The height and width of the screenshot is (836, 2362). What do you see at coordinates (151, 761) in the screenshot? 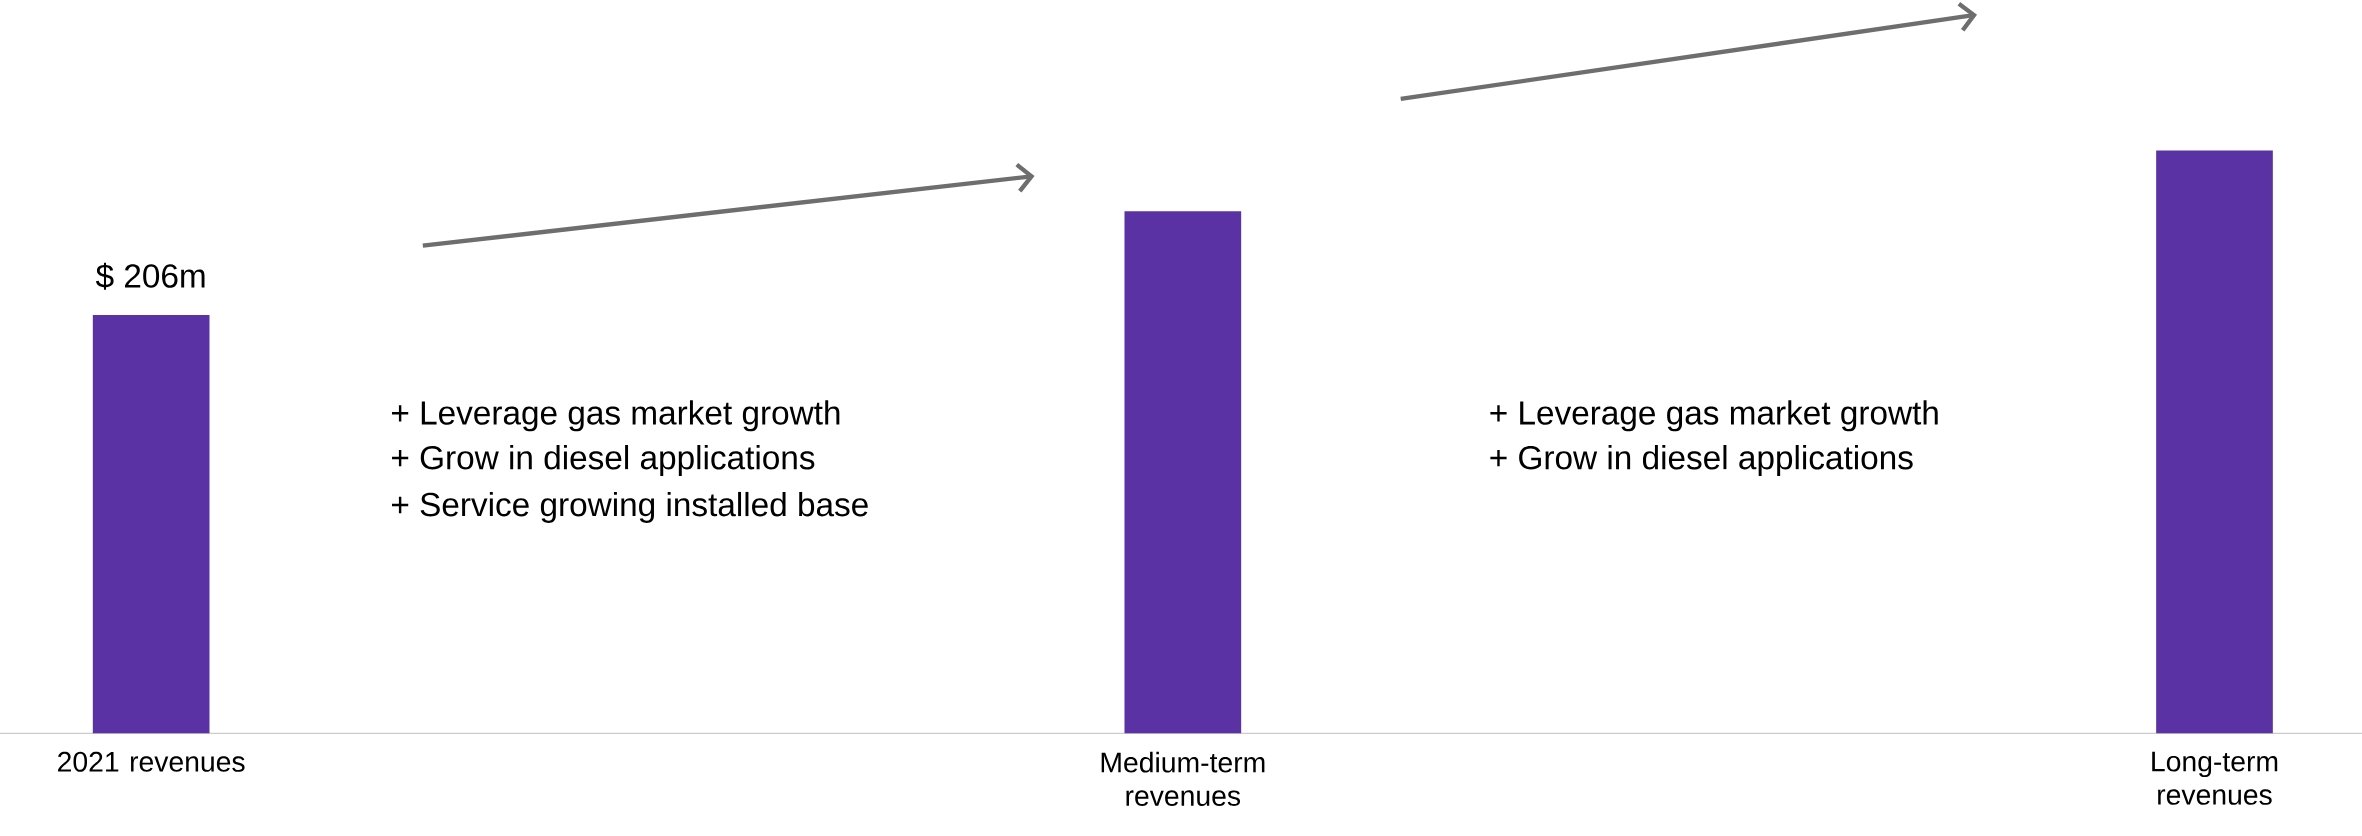
I see `x-tick-label: 2021 revenues` at bounding box center [151, 761].